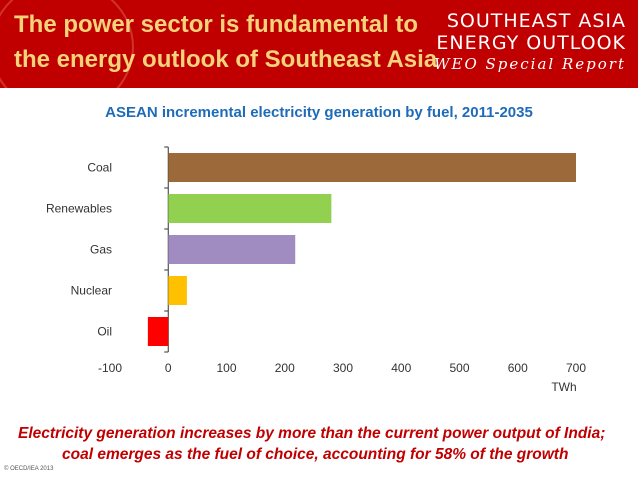  Describe the element at coordinates (401, 368) in the screenshot. I see `x-tick-label: 400` at that location.